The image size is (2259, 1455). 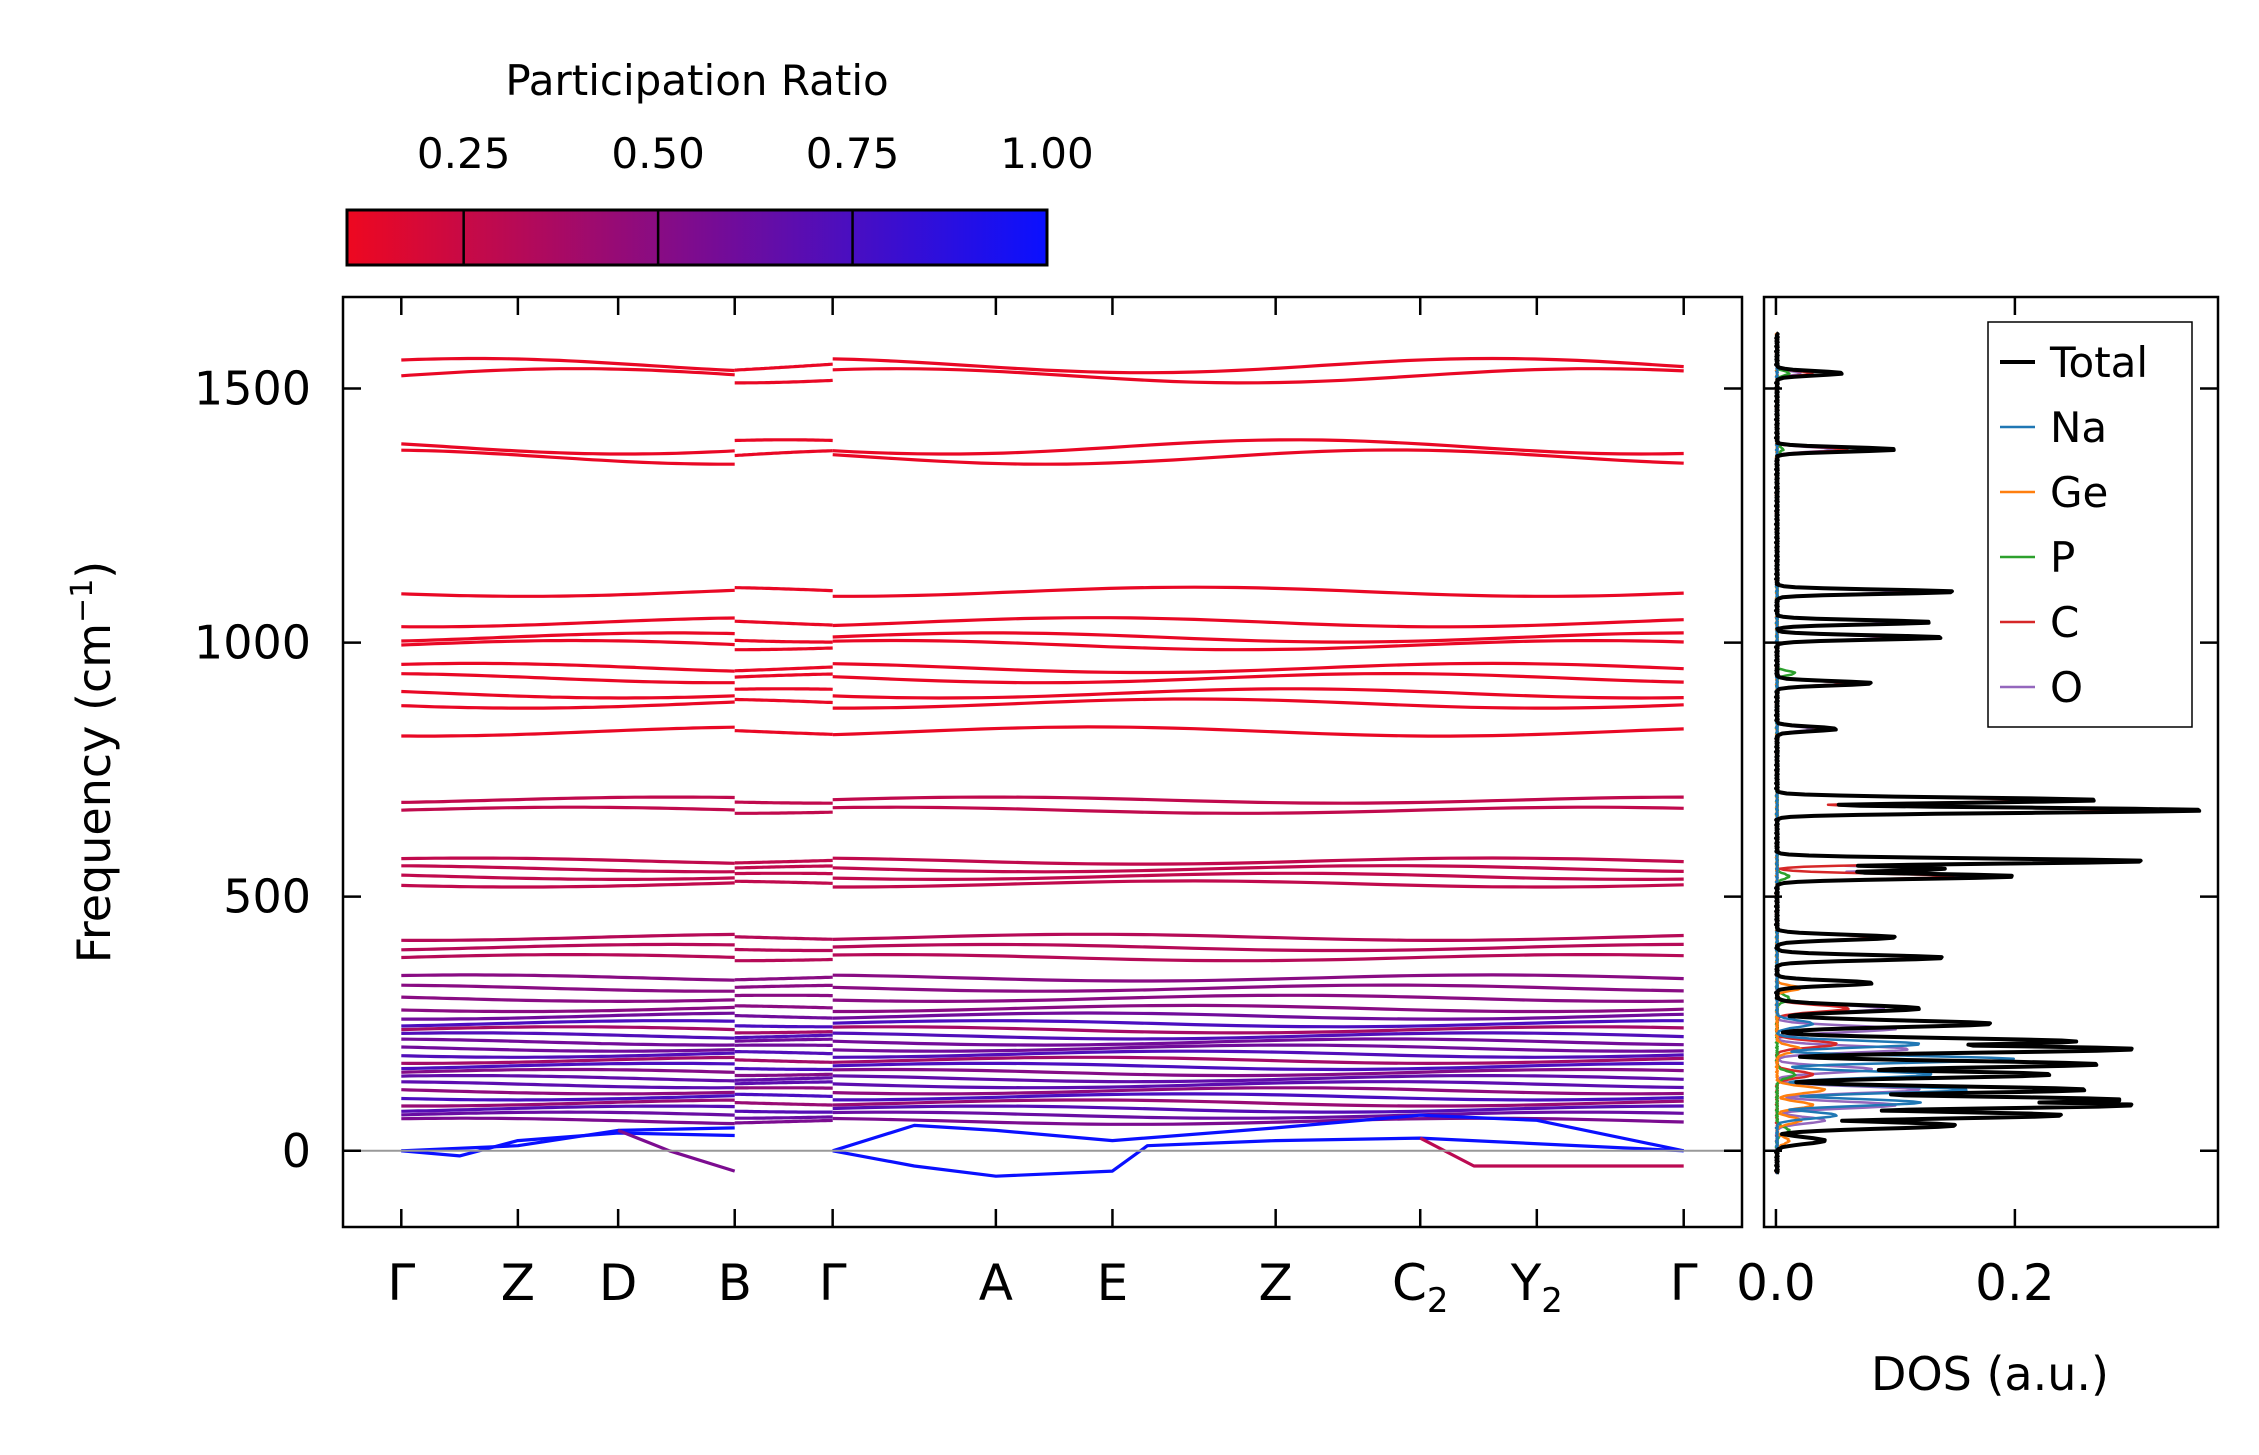 I want to click on dos-axis-label: DOS (a.u.), so click(x=1990, y=1374).